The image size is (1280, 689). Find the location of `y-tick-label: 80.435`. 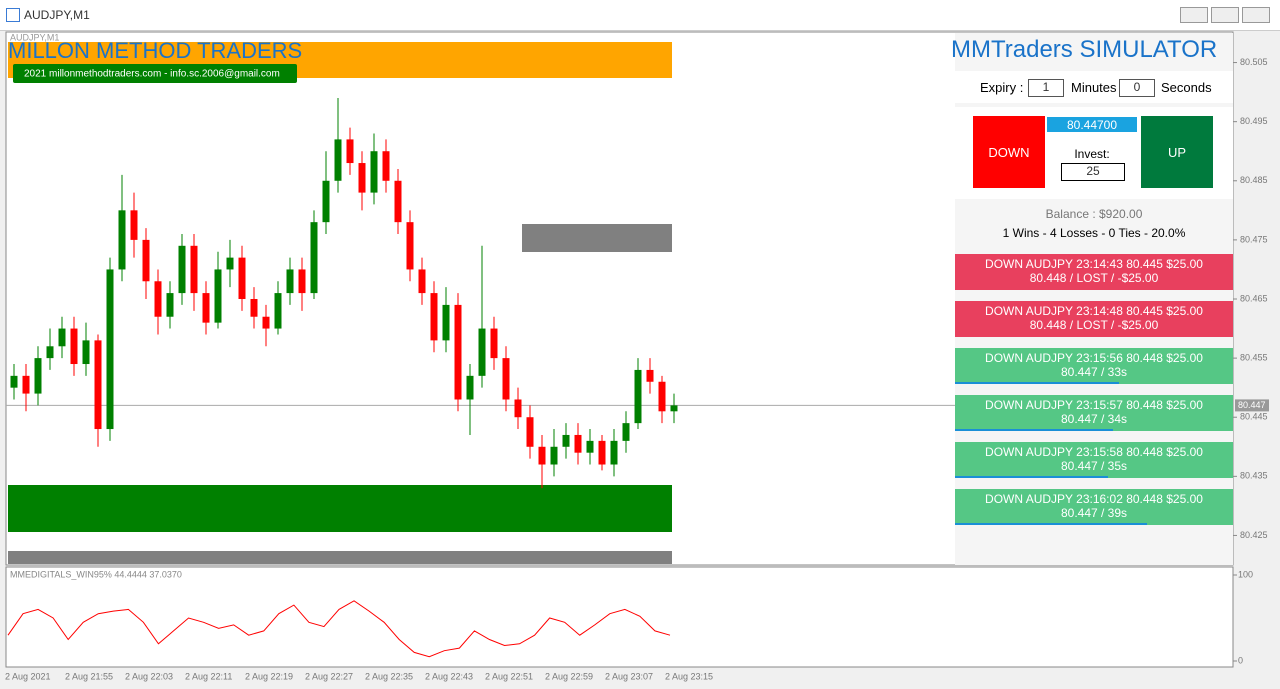

y-tick-label: 80.435 is located at coordinates (1254, 476).